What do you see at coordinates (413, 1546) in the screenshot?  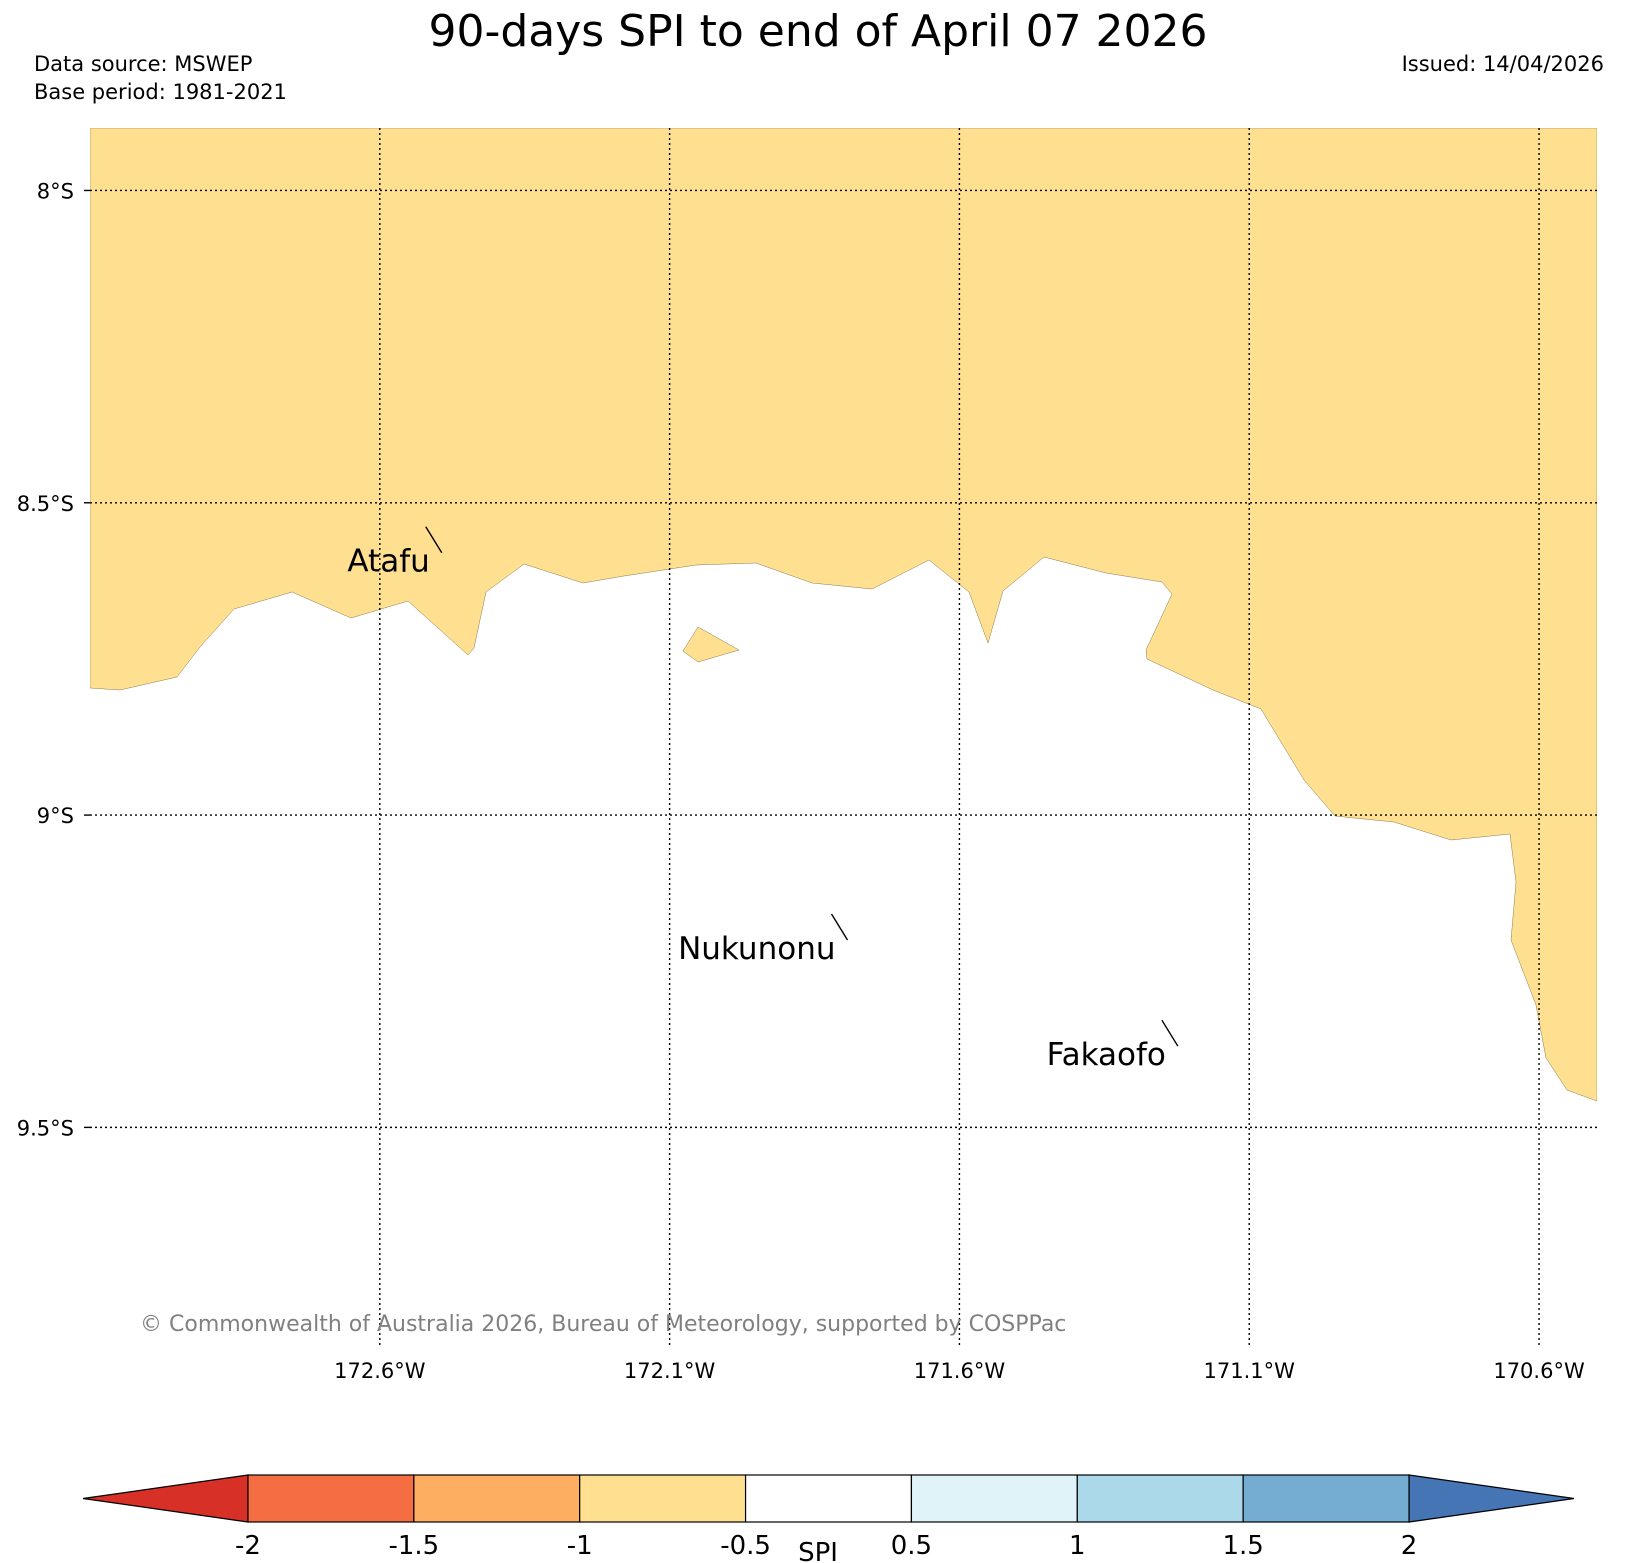 I see `colorbar-tick-label: -1.5` at bounding box center [413, 1546].